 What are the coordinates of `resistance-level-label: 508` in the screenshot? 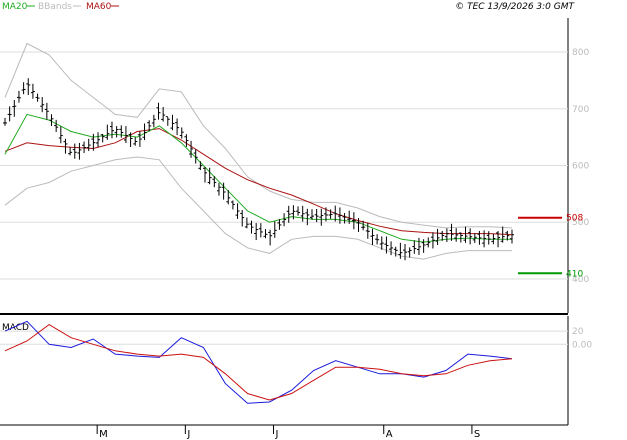 It's located at (574, 219).